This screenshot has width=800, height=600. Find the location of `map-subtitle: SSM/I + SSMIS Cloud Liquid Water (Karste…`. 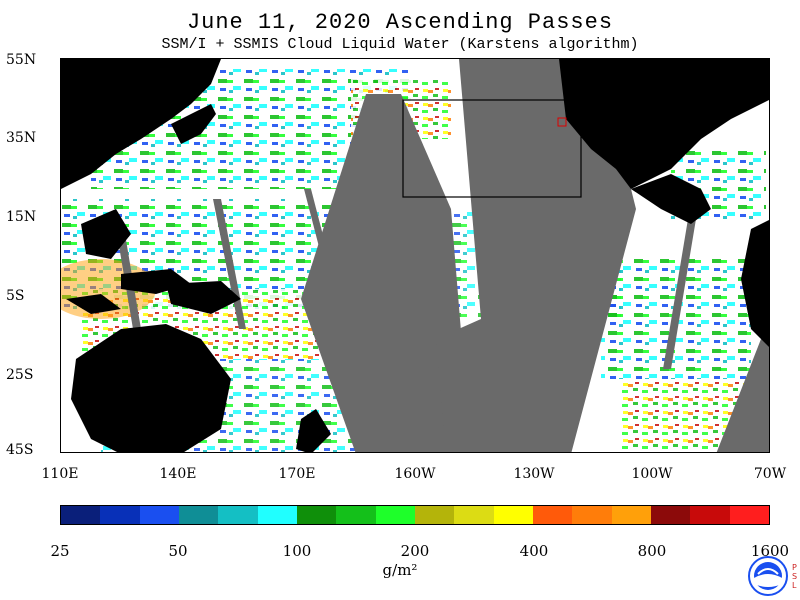

map-subtitle: SSM/I + SSMIS Cloud Liquid Water (Karste… is located at coordinates (400, 44).